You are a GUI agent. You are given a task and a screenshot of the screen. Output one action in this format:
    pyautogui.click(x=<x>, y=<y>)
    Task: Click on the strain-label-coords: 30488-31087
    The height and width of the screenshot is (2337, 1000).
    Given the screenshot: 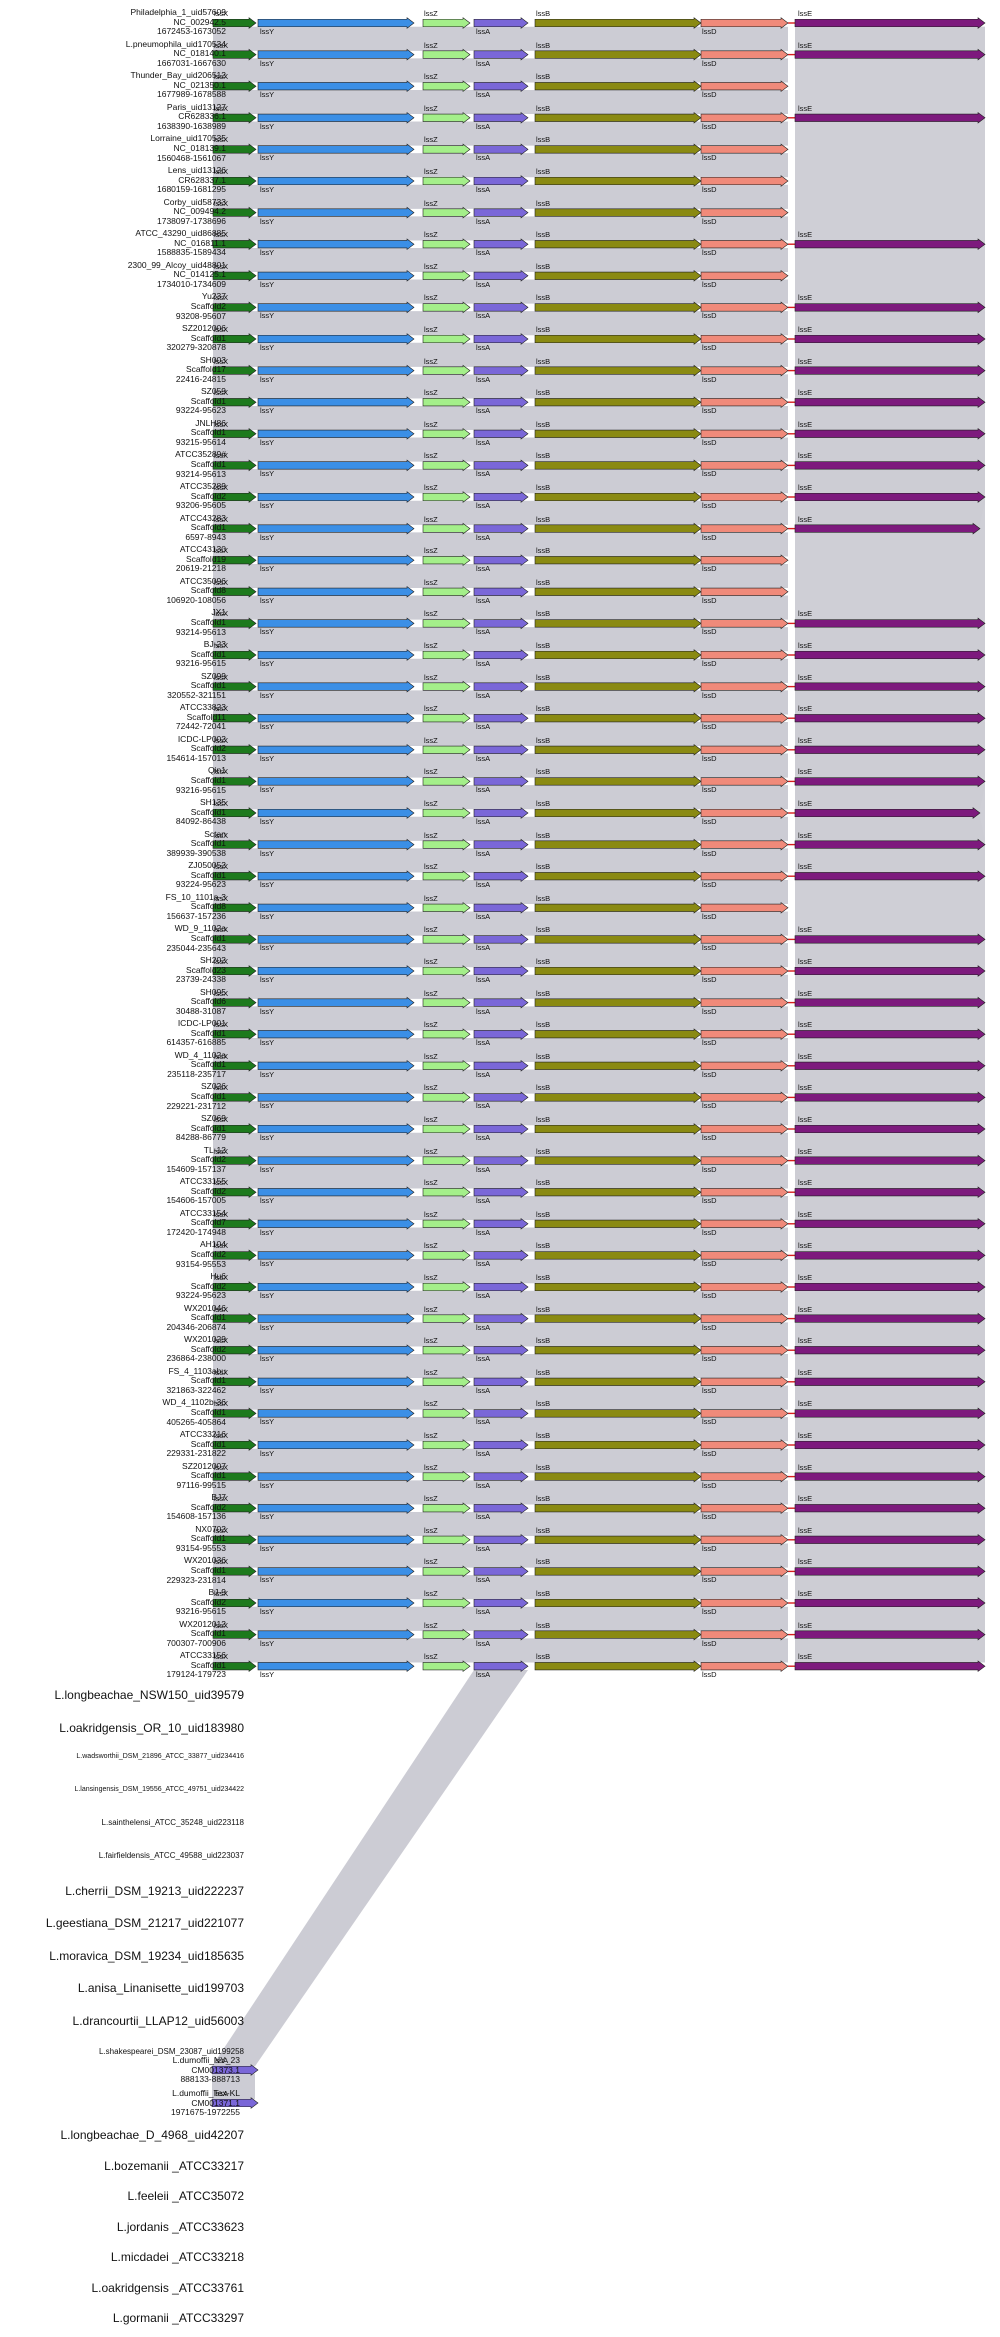 What is the action you would take?
    pyautogui.click(x=200, y=1010)
    